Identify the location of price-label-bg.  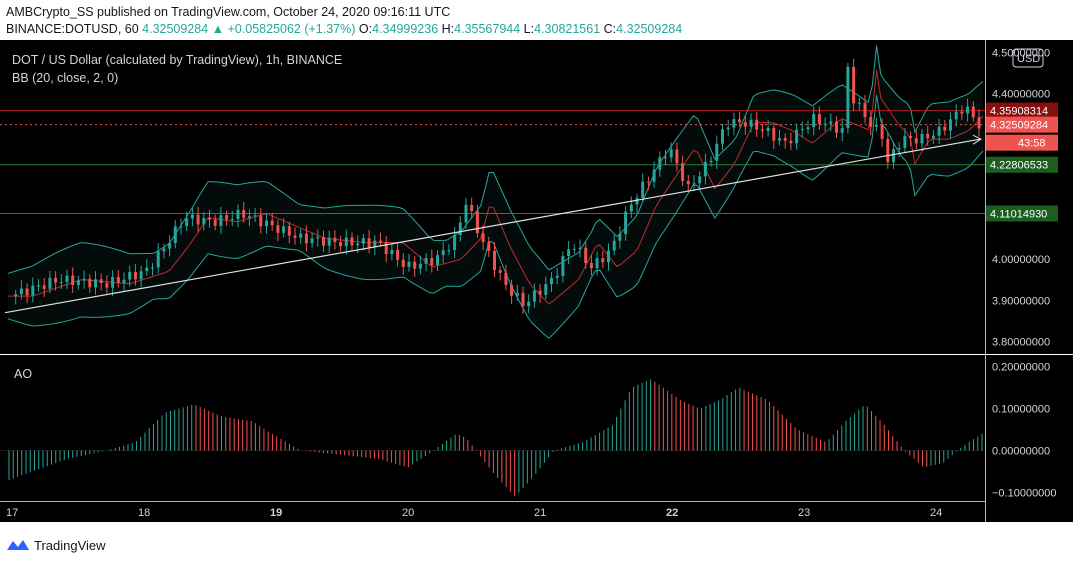
(1022, 142).